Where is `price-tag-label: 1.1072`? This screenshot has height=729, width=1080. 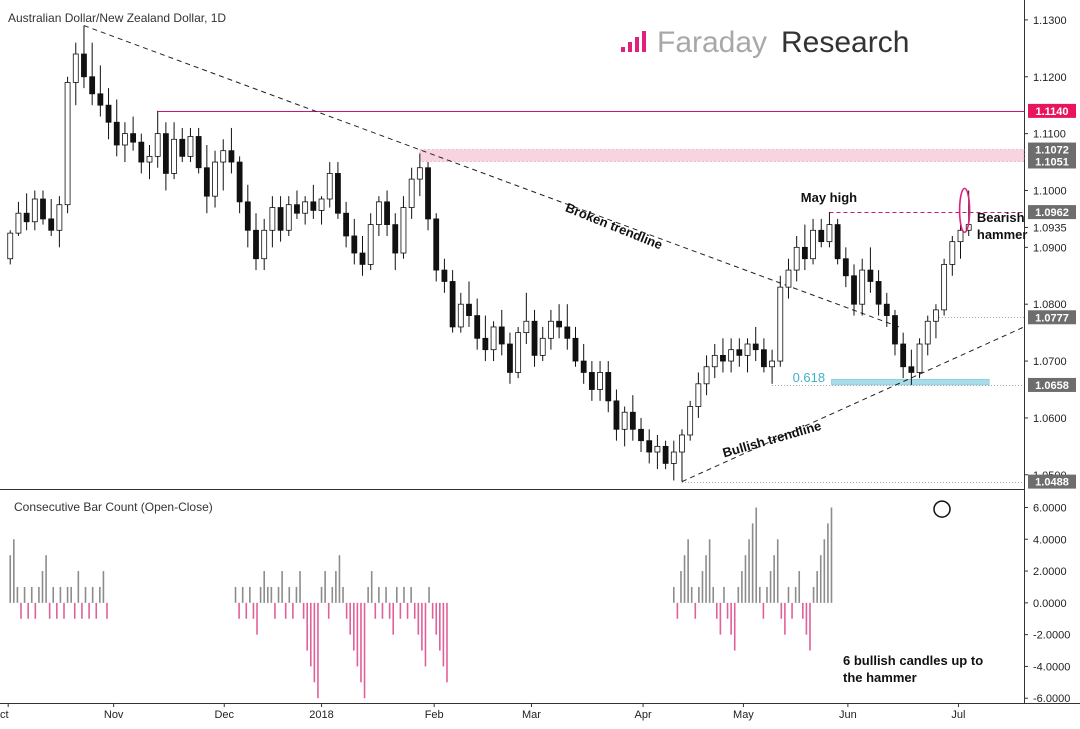
price-tag-label: 1.1072 is located at coordinates (1052, 151).